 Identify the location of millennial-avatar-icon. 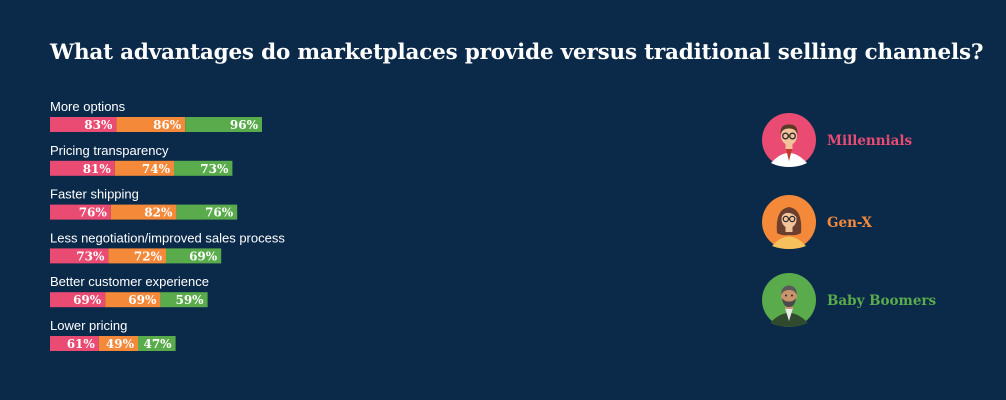
(789, 140).